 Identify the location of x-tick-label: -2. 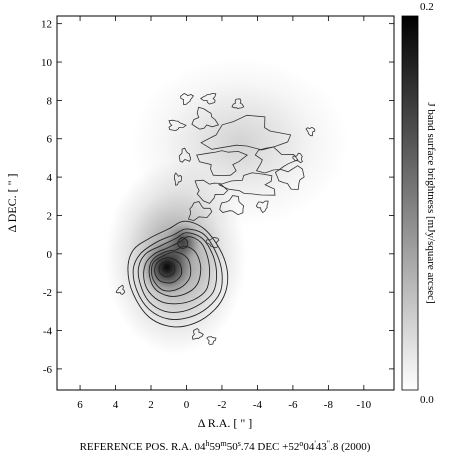
(221, 405).